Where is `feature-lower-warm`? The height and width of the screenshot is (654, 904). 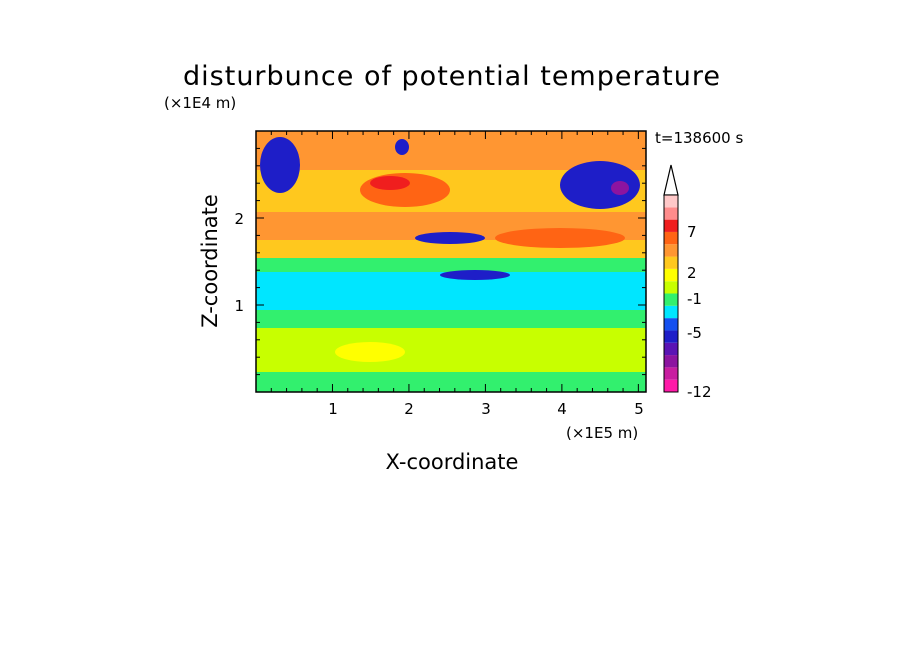
feature-lower-warm is located at coordinates (370, 352).